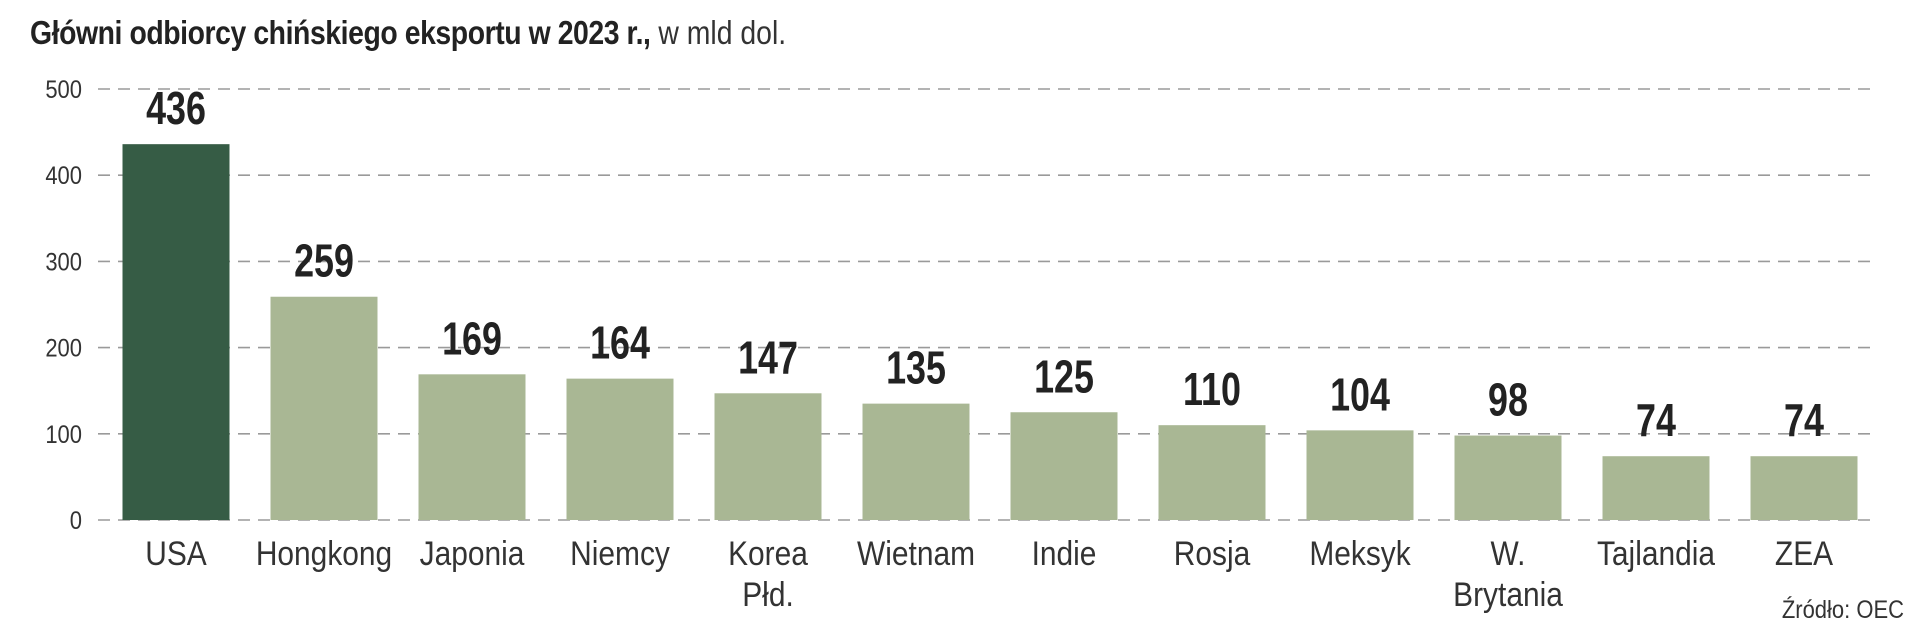 The image size is (1920, 624). What do you see at coordinates (63, 262) in the screenshot?
I see `y-tick-label: 300` at bounding box center [63, 262].